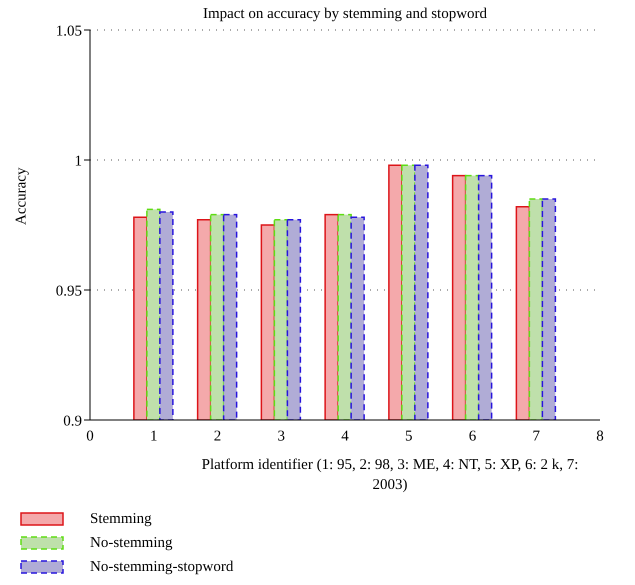  Describe the element at coordinates (345, 436) in the screenshot. I see `x-tick-label: 4` at that location.